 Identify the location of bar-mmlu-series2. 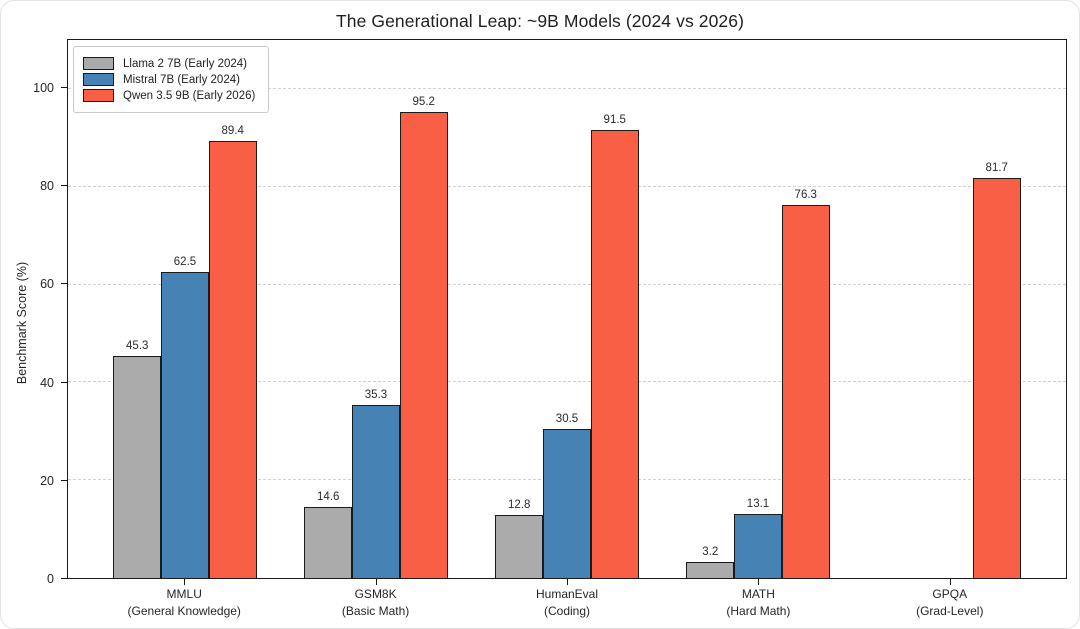
(232, 359).